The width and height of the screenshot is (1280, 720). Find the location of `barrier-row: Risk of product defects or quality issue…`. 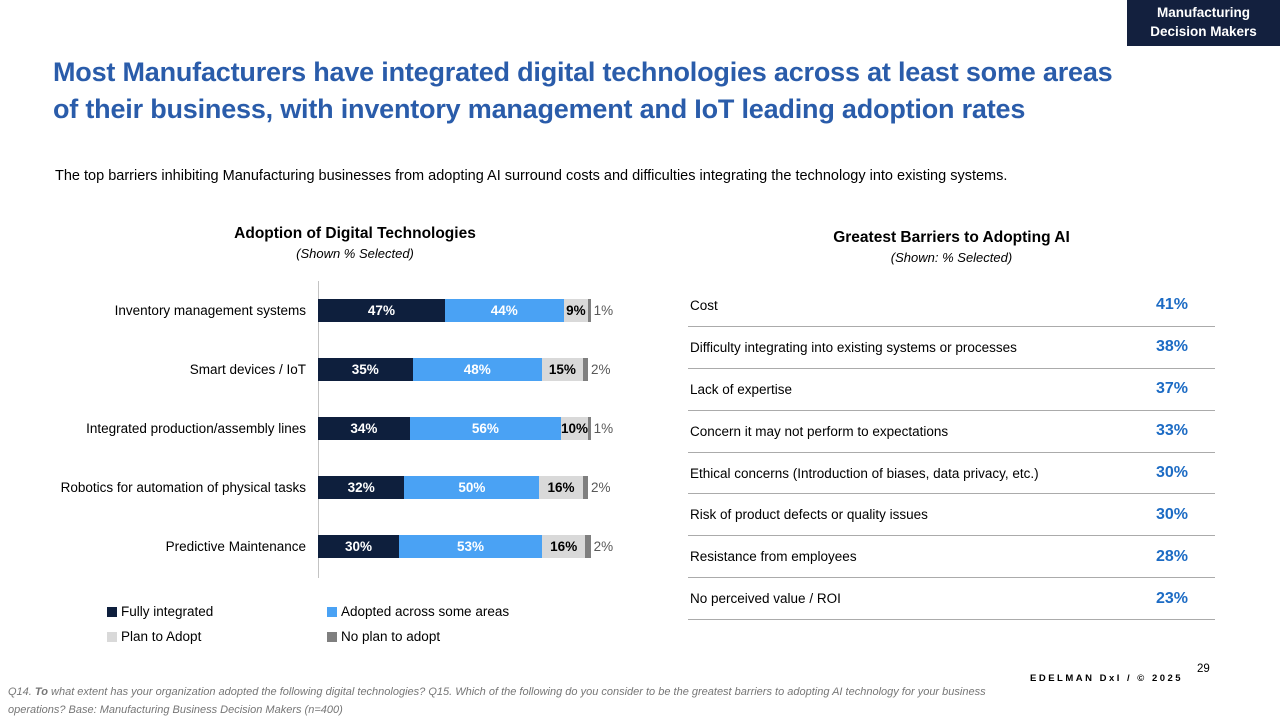

barrier-row: Risk of product defects or quality issue… is located at coordinates (951, 515).